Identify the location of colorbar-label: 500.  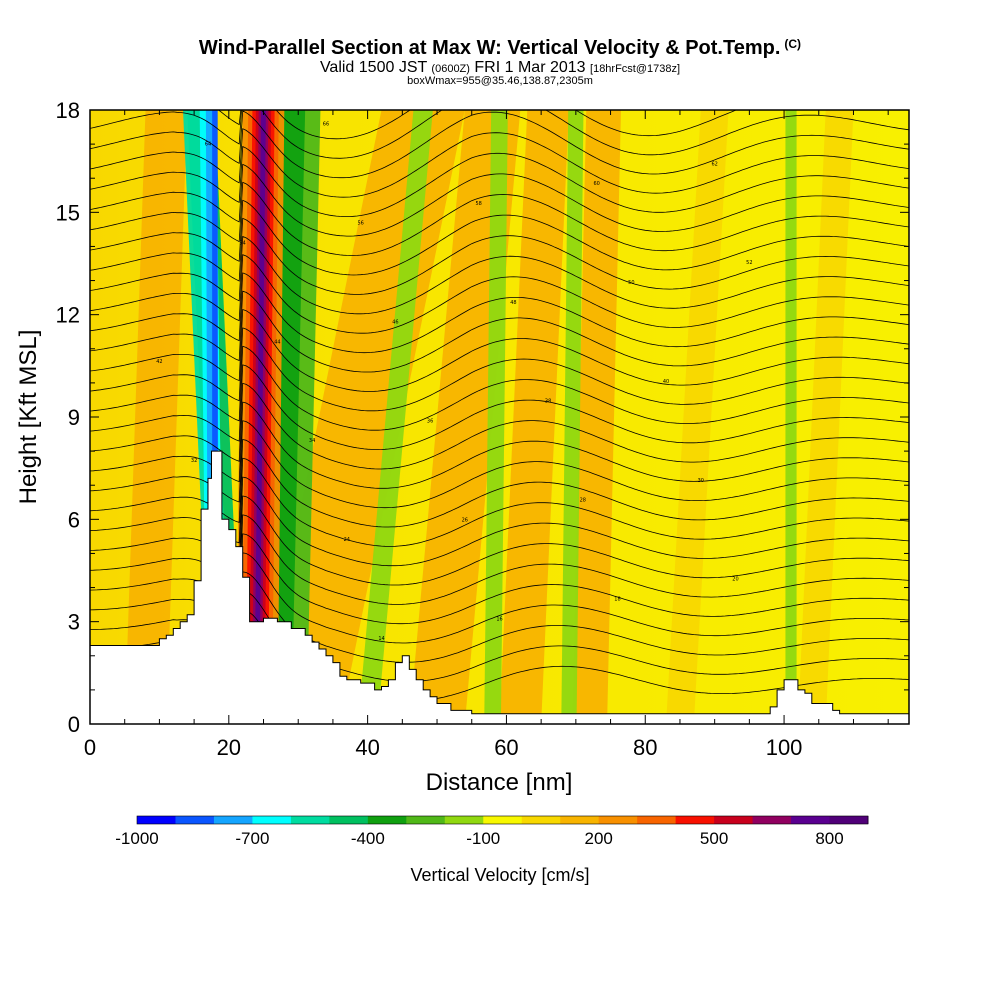
(714, 838).